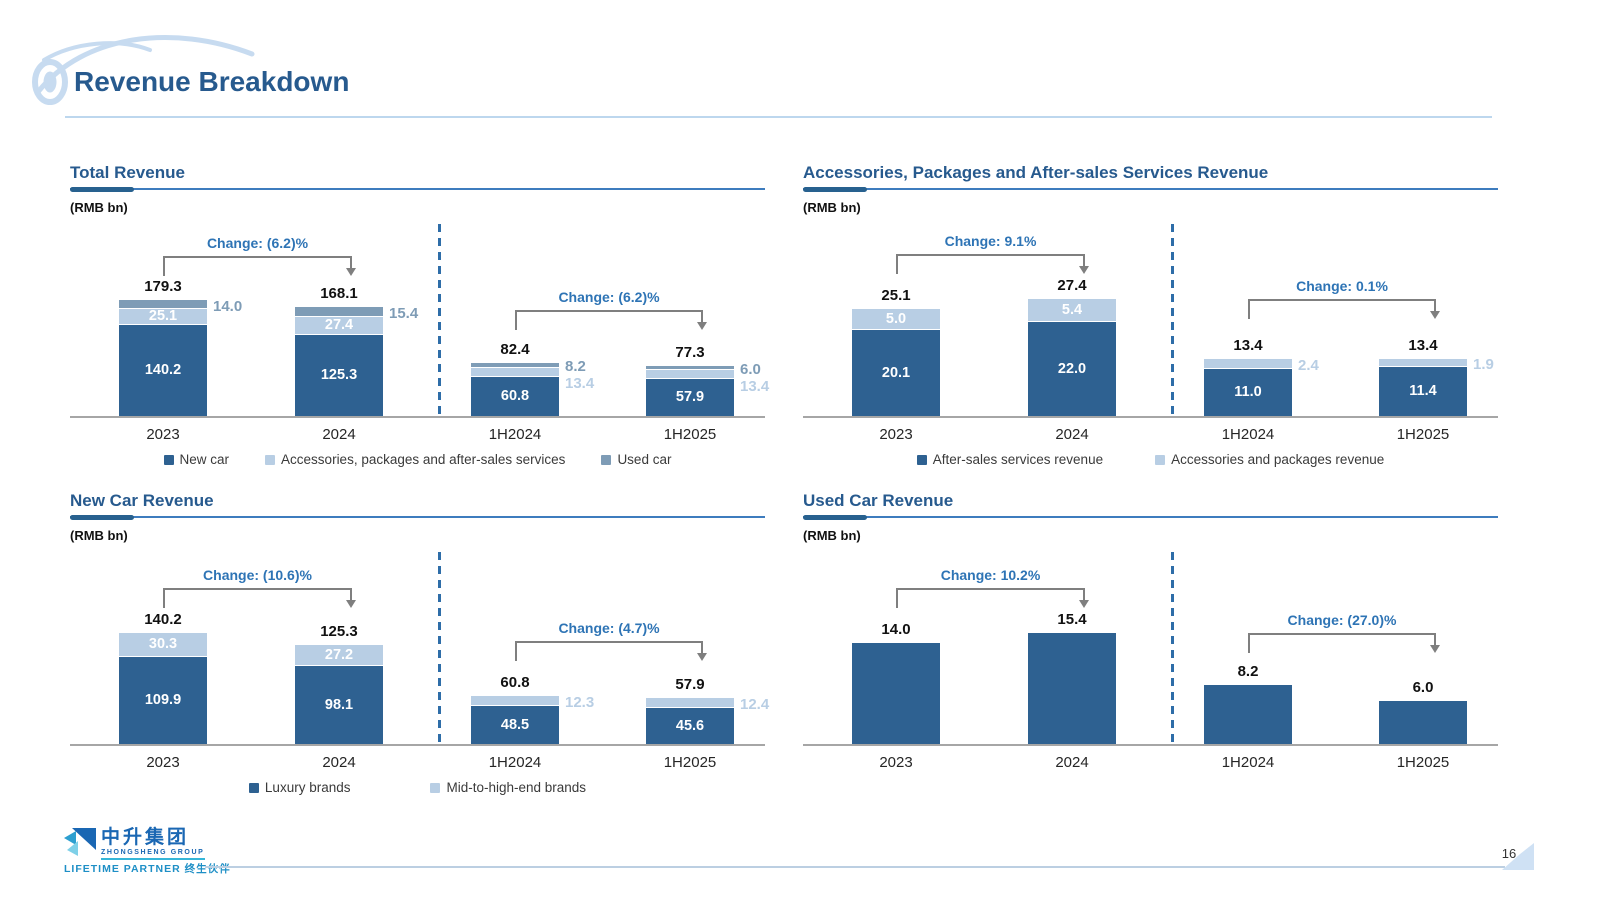  I want to click on company-logo: 中升集团 ZHONGSHENG GROUP, so click(134, 845).